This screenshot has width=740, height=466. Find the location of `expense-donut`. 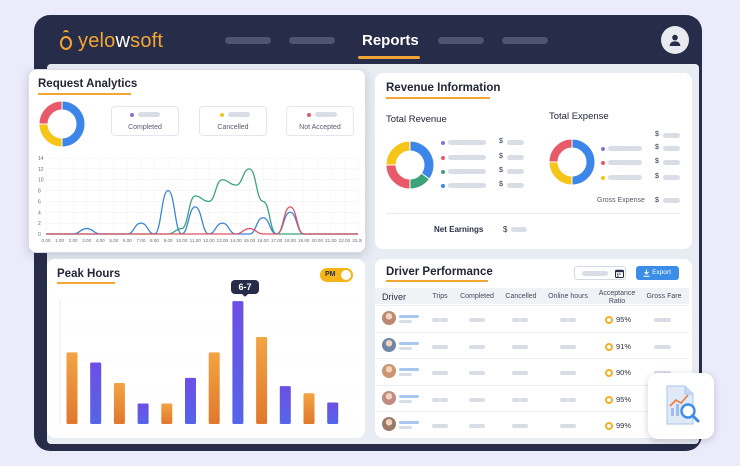

expense-donut is located at coordinates (572, 162).